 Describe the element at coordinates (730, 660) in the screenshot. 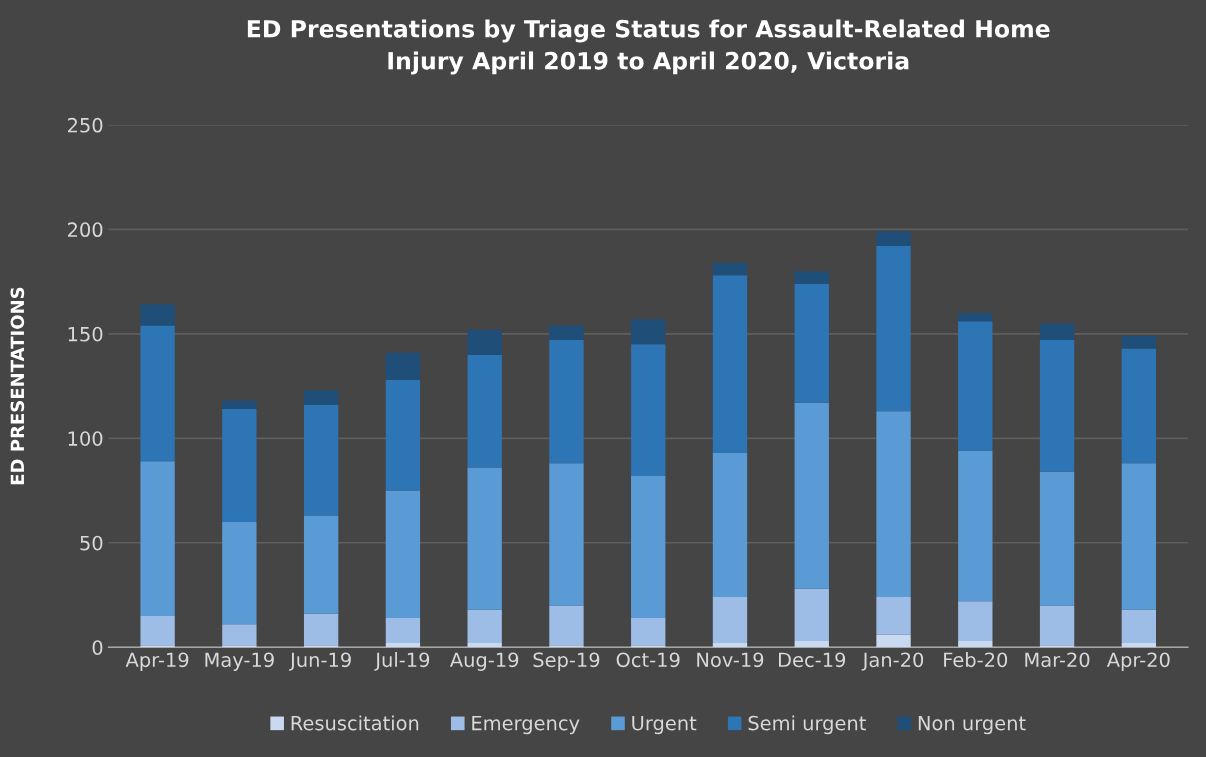

I see `x-tick-label: Nov-19` at that location.